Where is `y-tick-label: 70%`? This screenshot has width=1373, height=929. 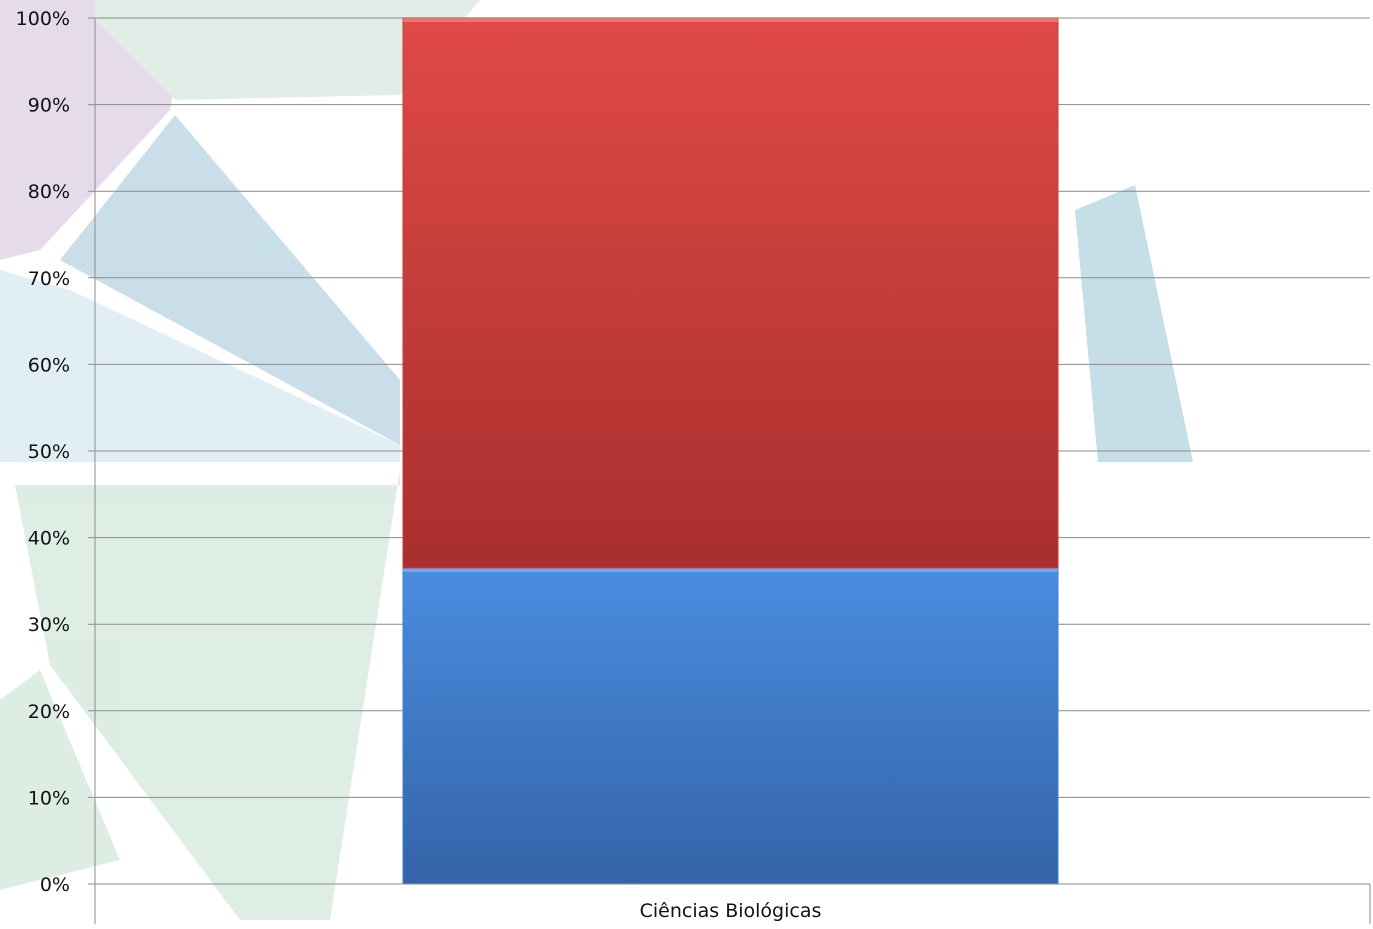 y-tick-label: 70% is located at coordinates (49, 279).